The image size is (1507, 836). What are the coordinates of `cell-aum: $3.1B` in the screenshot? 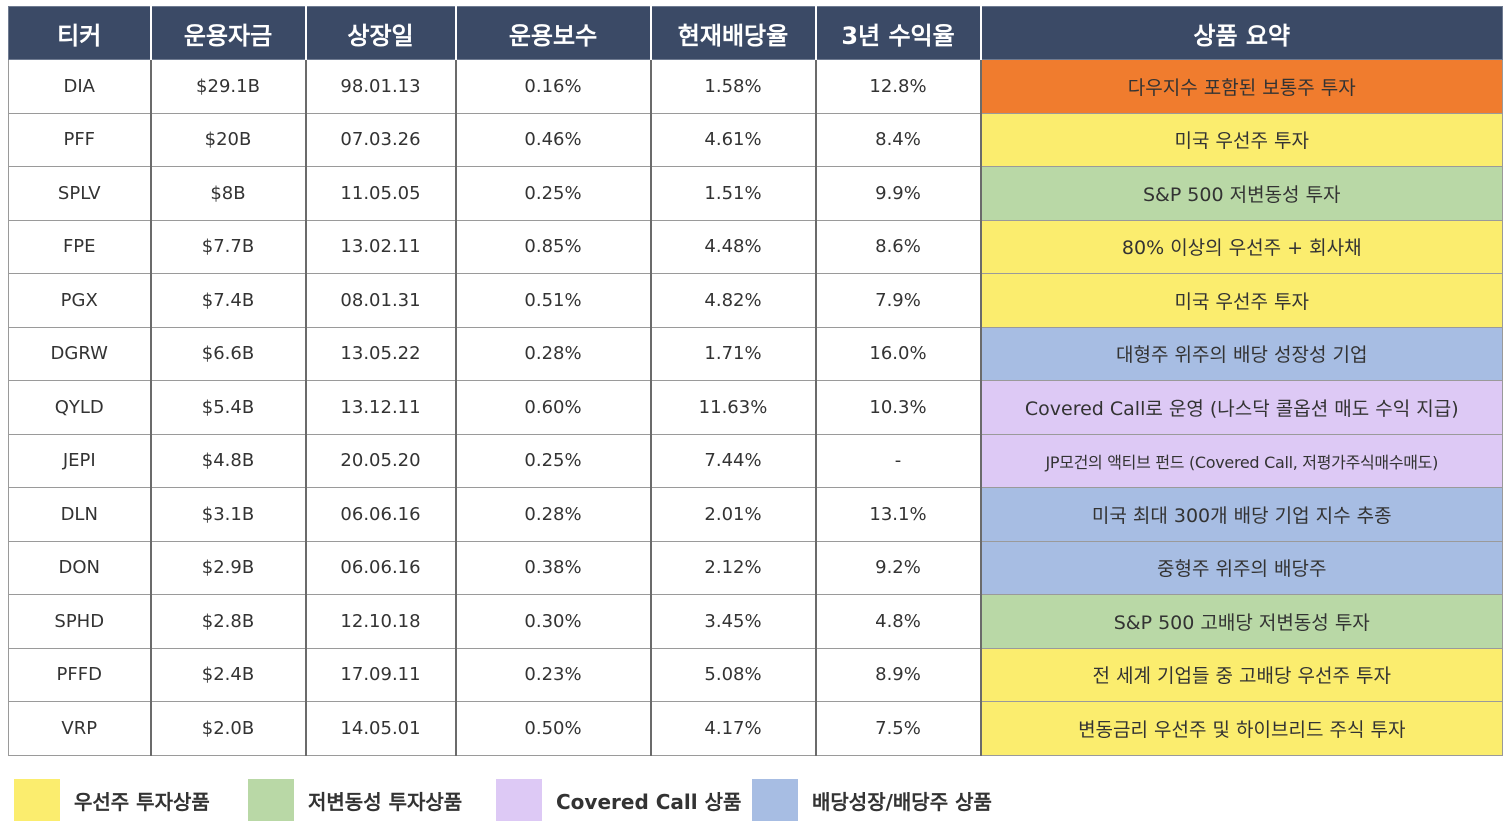 It's located at (228, 514).